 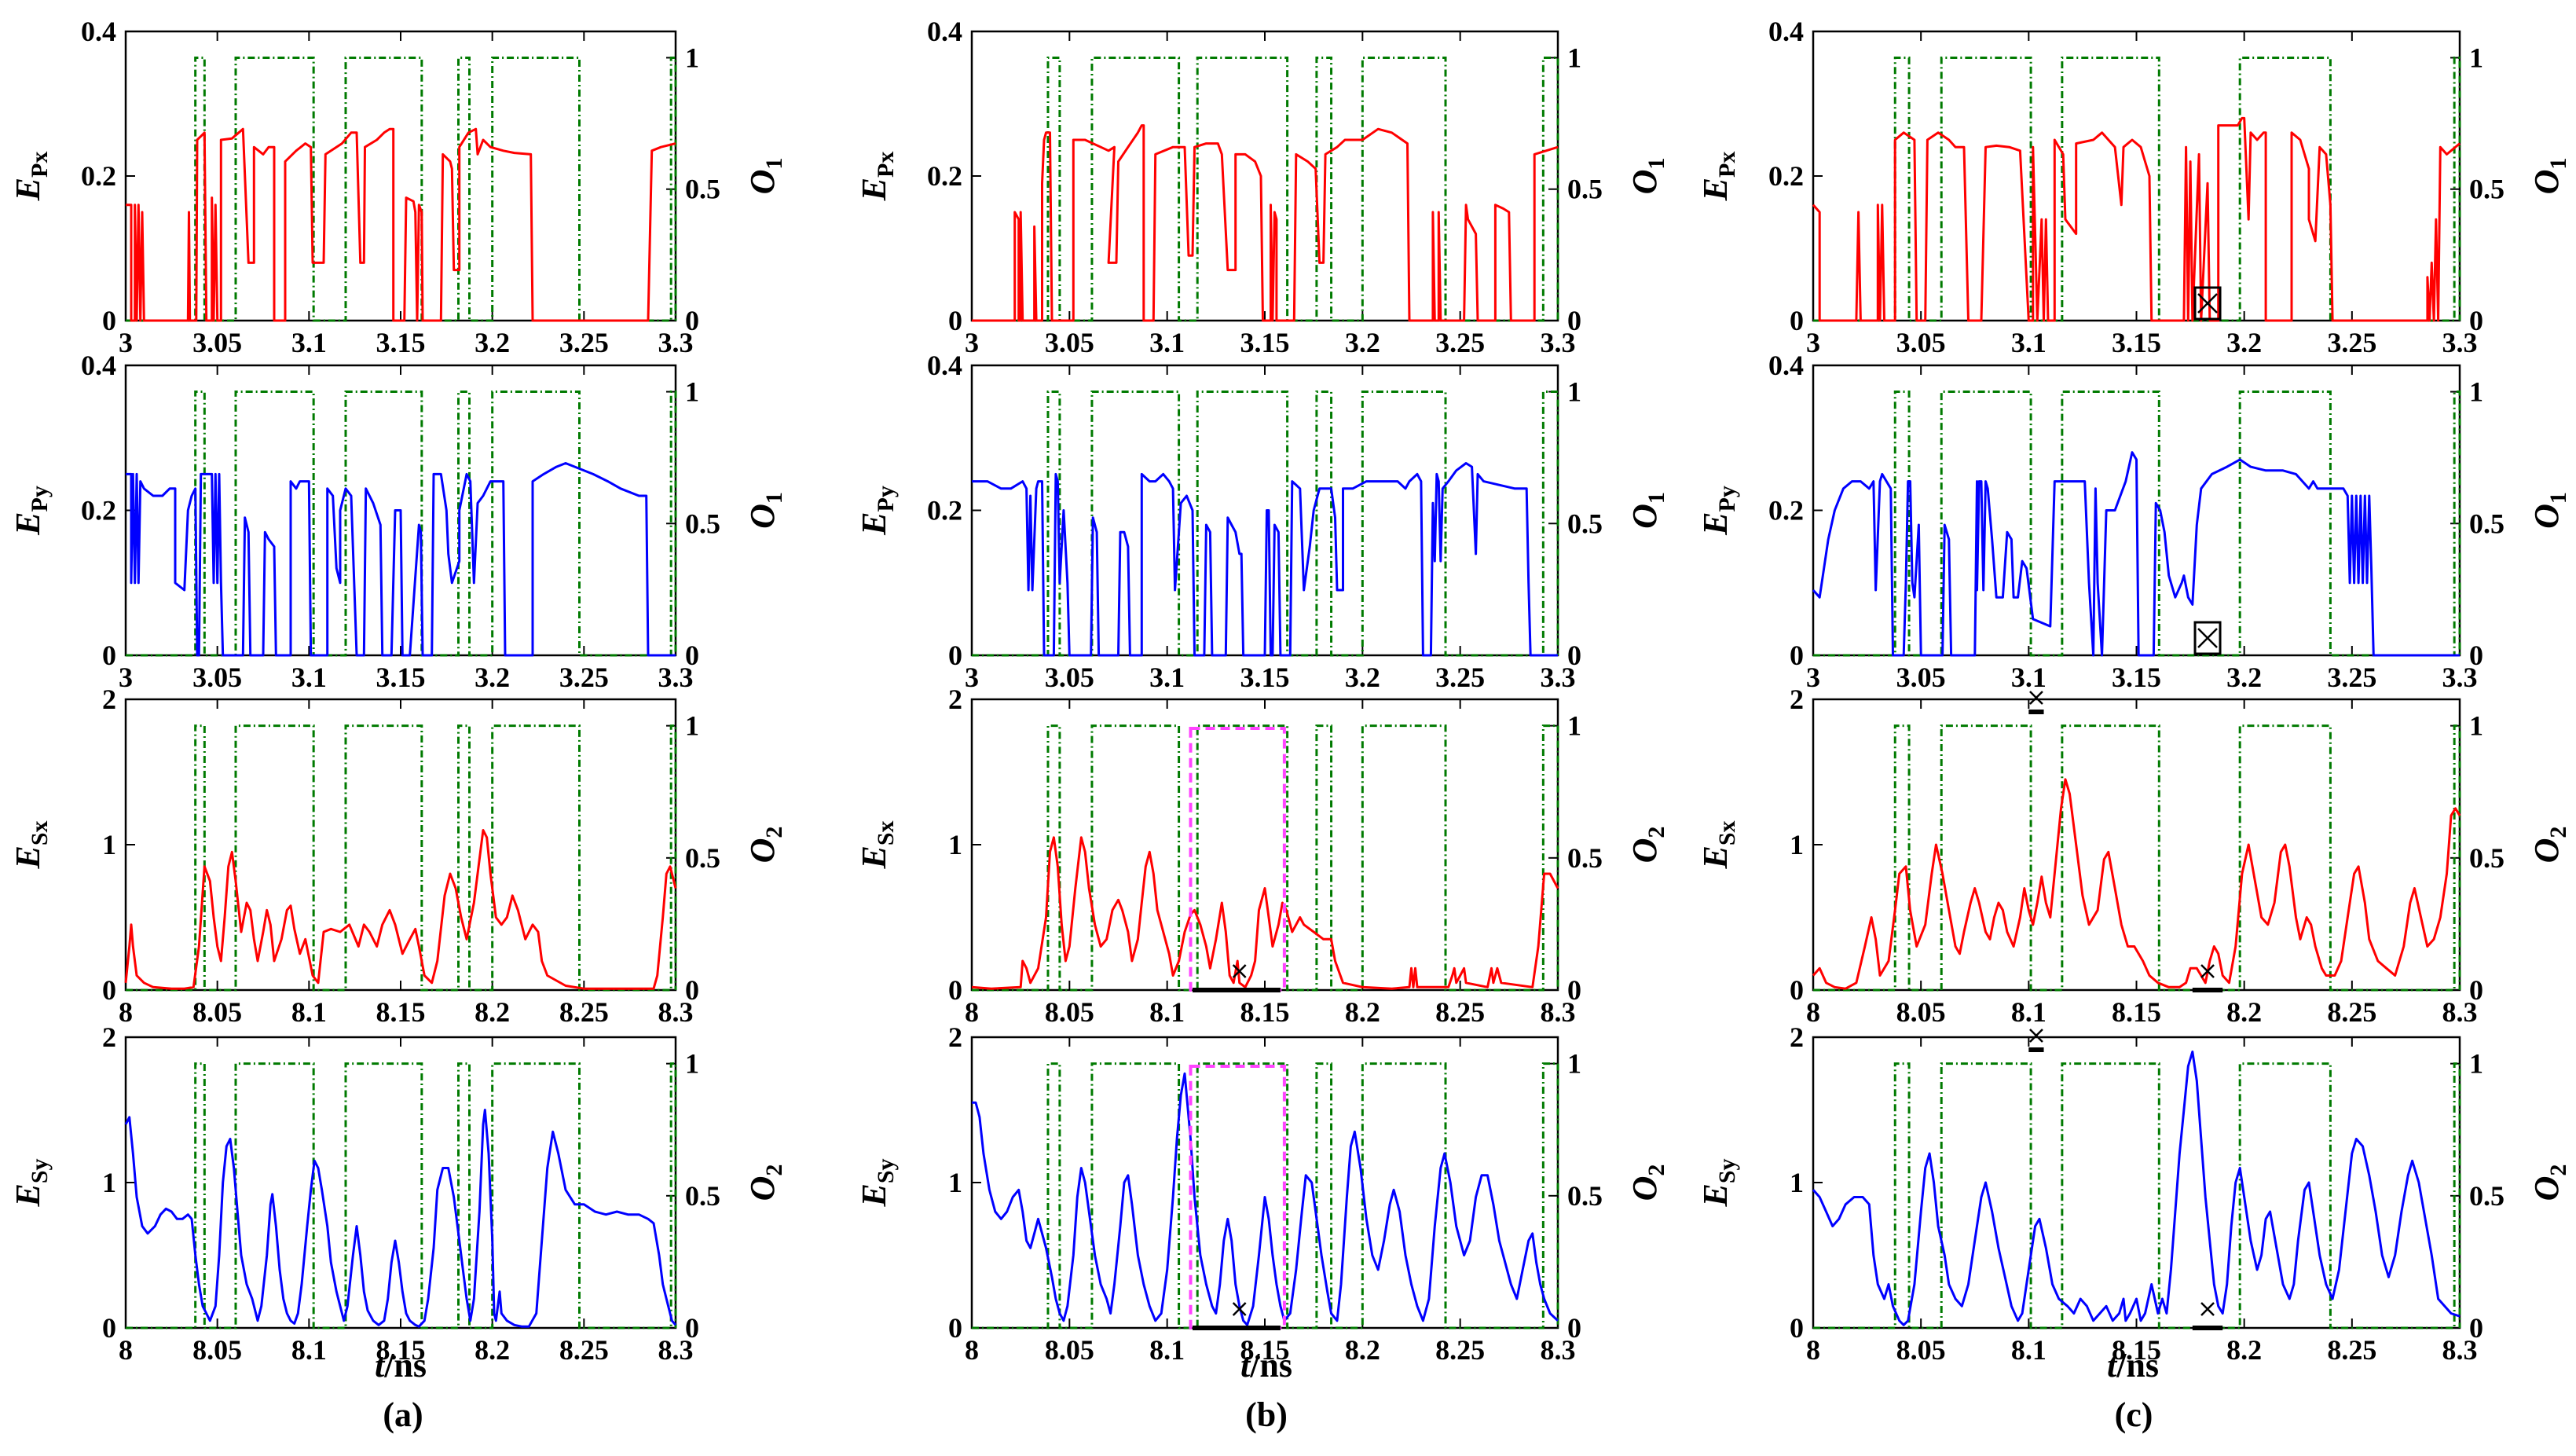 I want to click on panel-a-row4-ytick-label: 0, so click(x=109, y=1328).